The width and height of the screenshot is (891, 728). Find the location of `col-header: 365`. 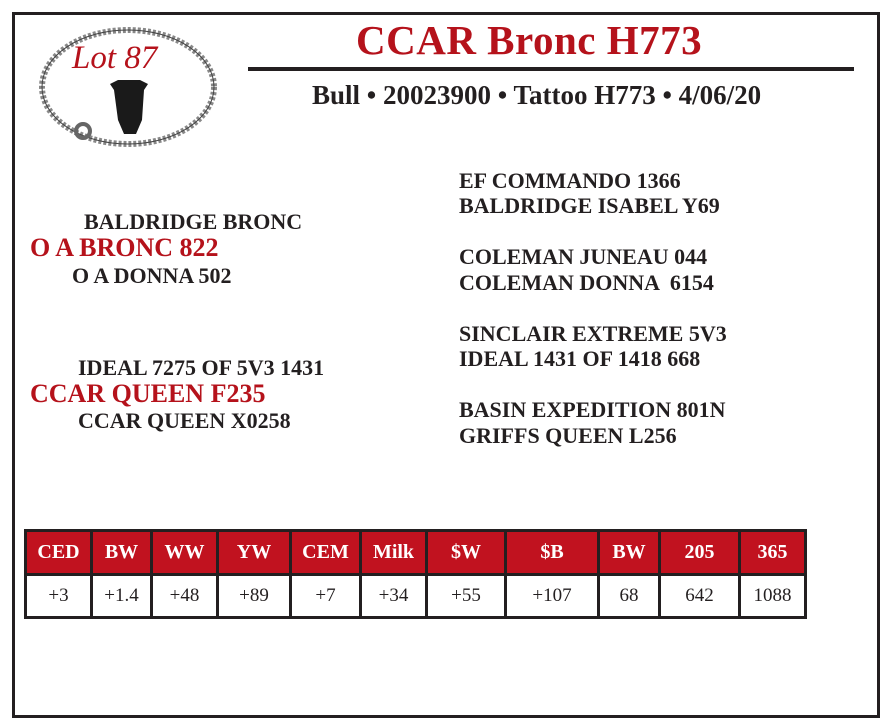

col-header: 365 is located at coordinates (772, 552).